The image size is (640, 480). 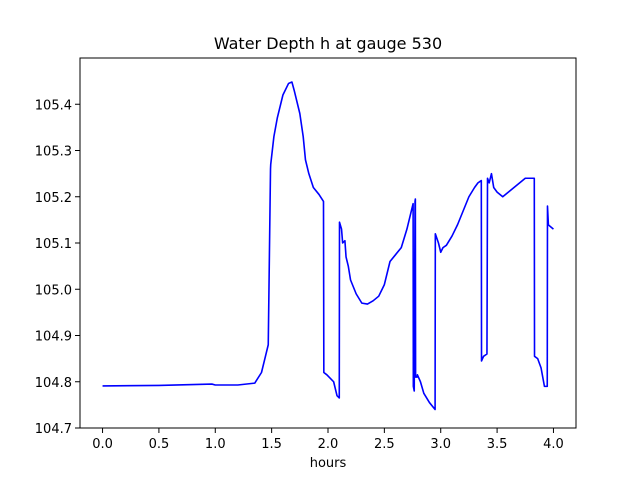 What do you see at coordinates (53, 152) in the screenshot?
I see `y-tick-label: 105.3` at bounding box center [53, 152].